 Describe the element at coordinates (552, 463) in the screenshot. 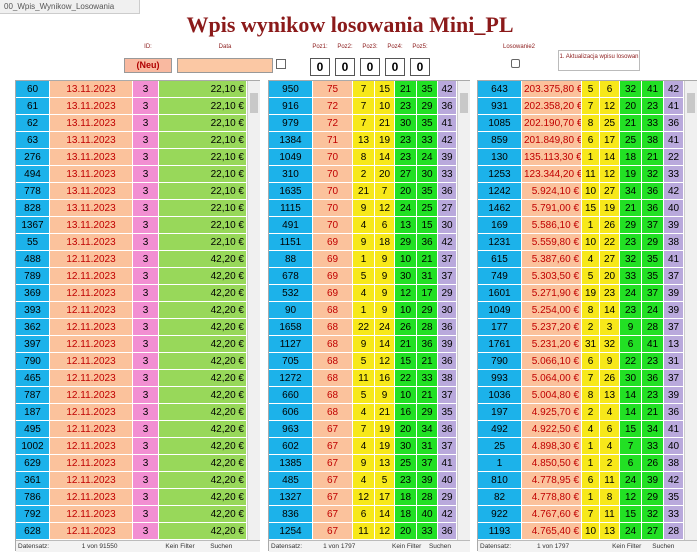

I see `table-cell: 4.850,50 €` at that location.